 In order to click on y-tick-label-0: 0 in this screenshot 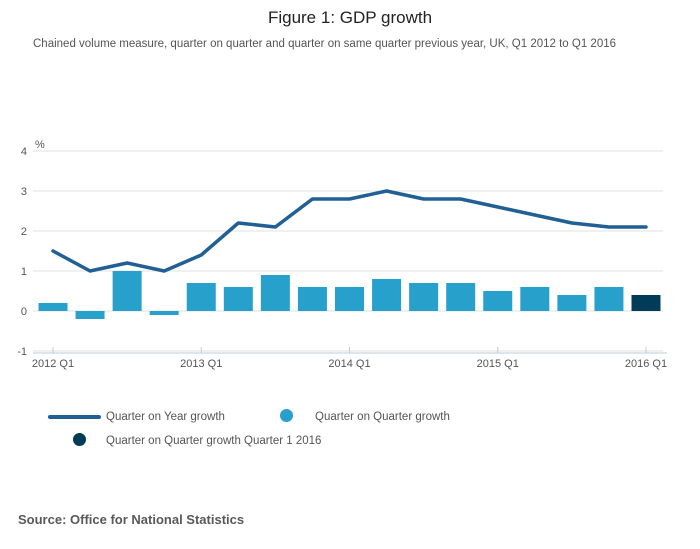, I will do `click(24, 312)`.